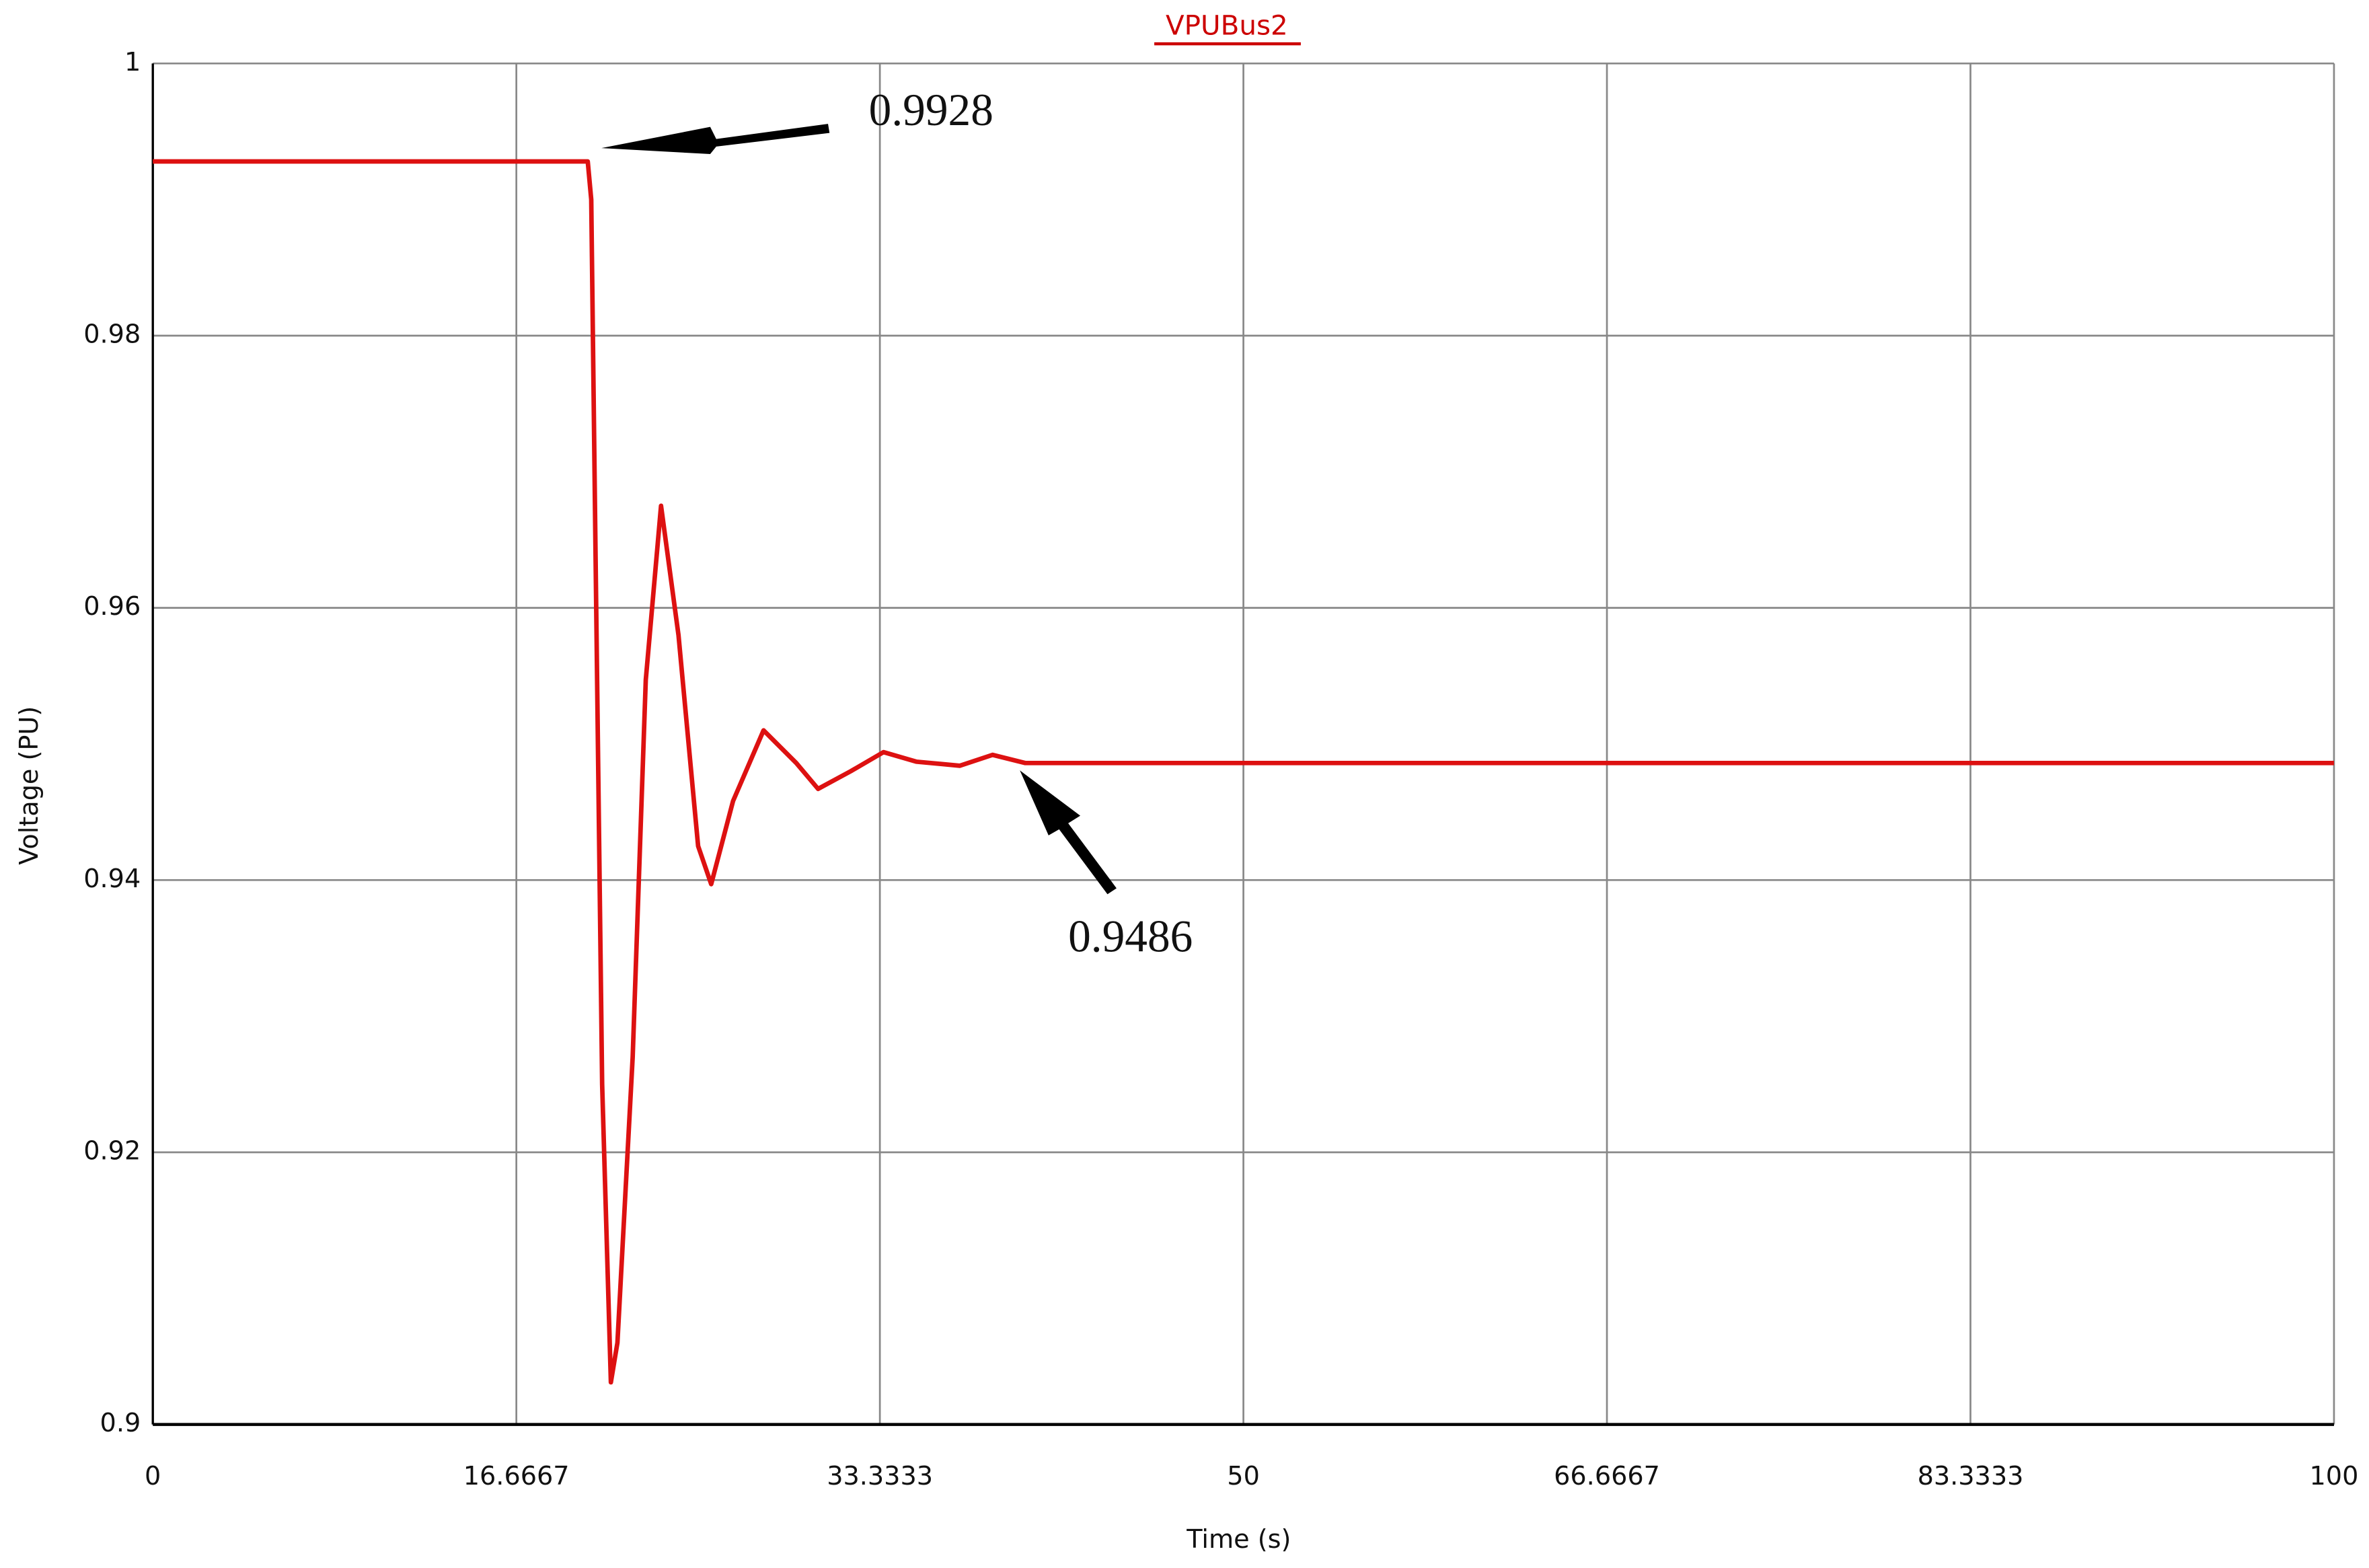 The height and width of the screenshot is (1568, 2369). I want to click on x-axis-label: Time (s), so click(1238, 1540).